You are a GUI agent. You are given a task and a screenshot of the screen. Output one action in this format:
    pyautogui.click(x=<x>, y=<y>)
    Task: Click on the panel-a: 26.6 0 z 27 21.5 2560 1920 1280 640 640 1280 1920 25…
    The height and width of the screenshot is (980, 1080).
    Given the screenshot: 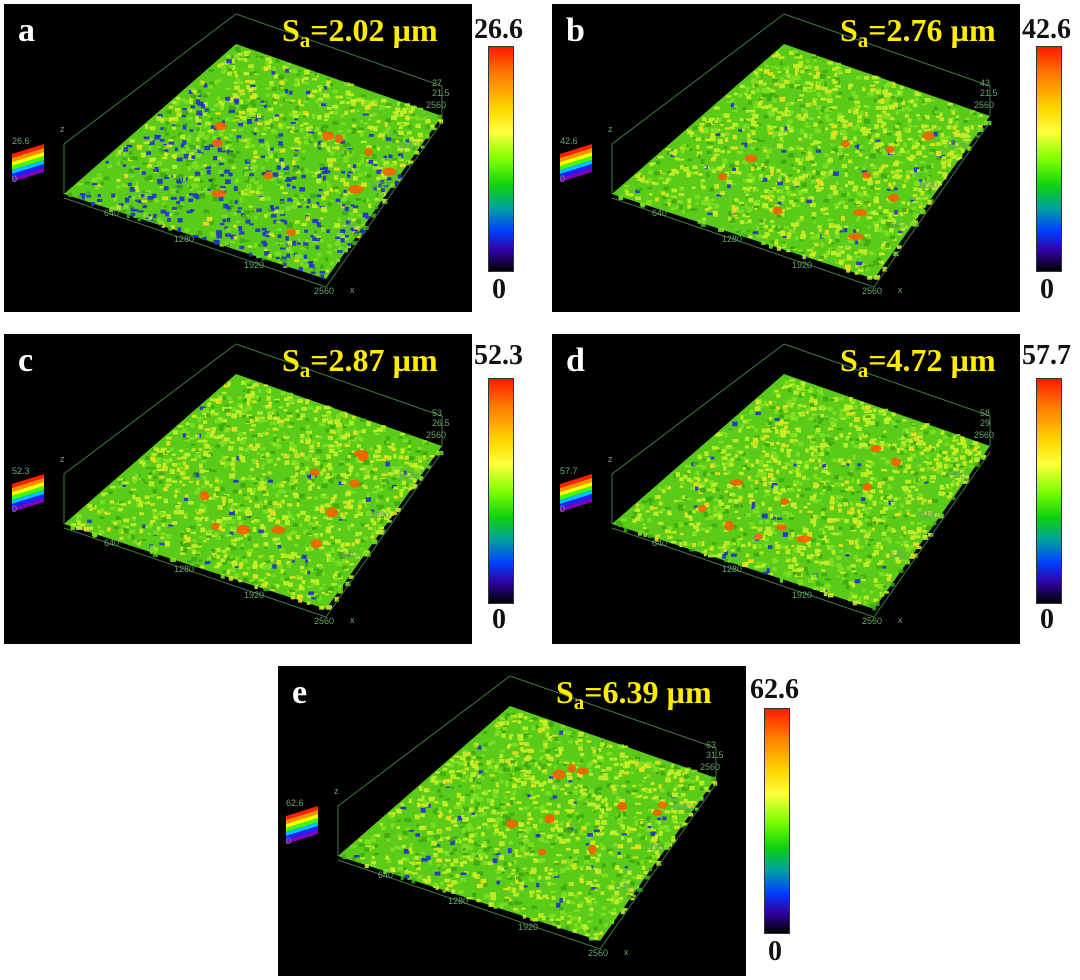 What is the action you would take?
    pyautogui.click(x=238, y=158)
    